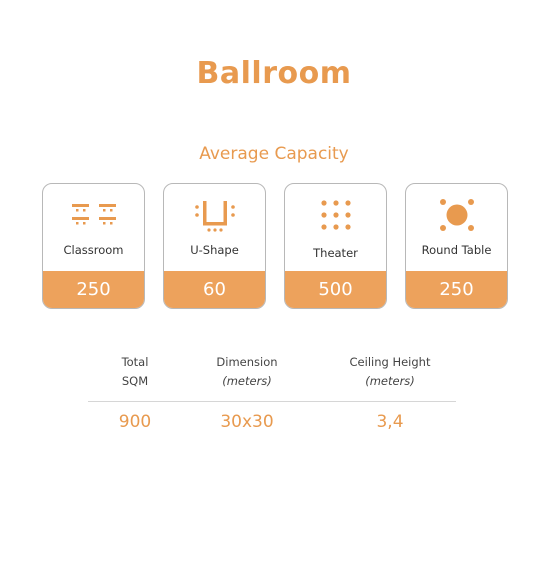 The width and height of the screenshot is (548, 576). I want to click on stat-heading-line1: Ceiling Height, so click(390, 362).